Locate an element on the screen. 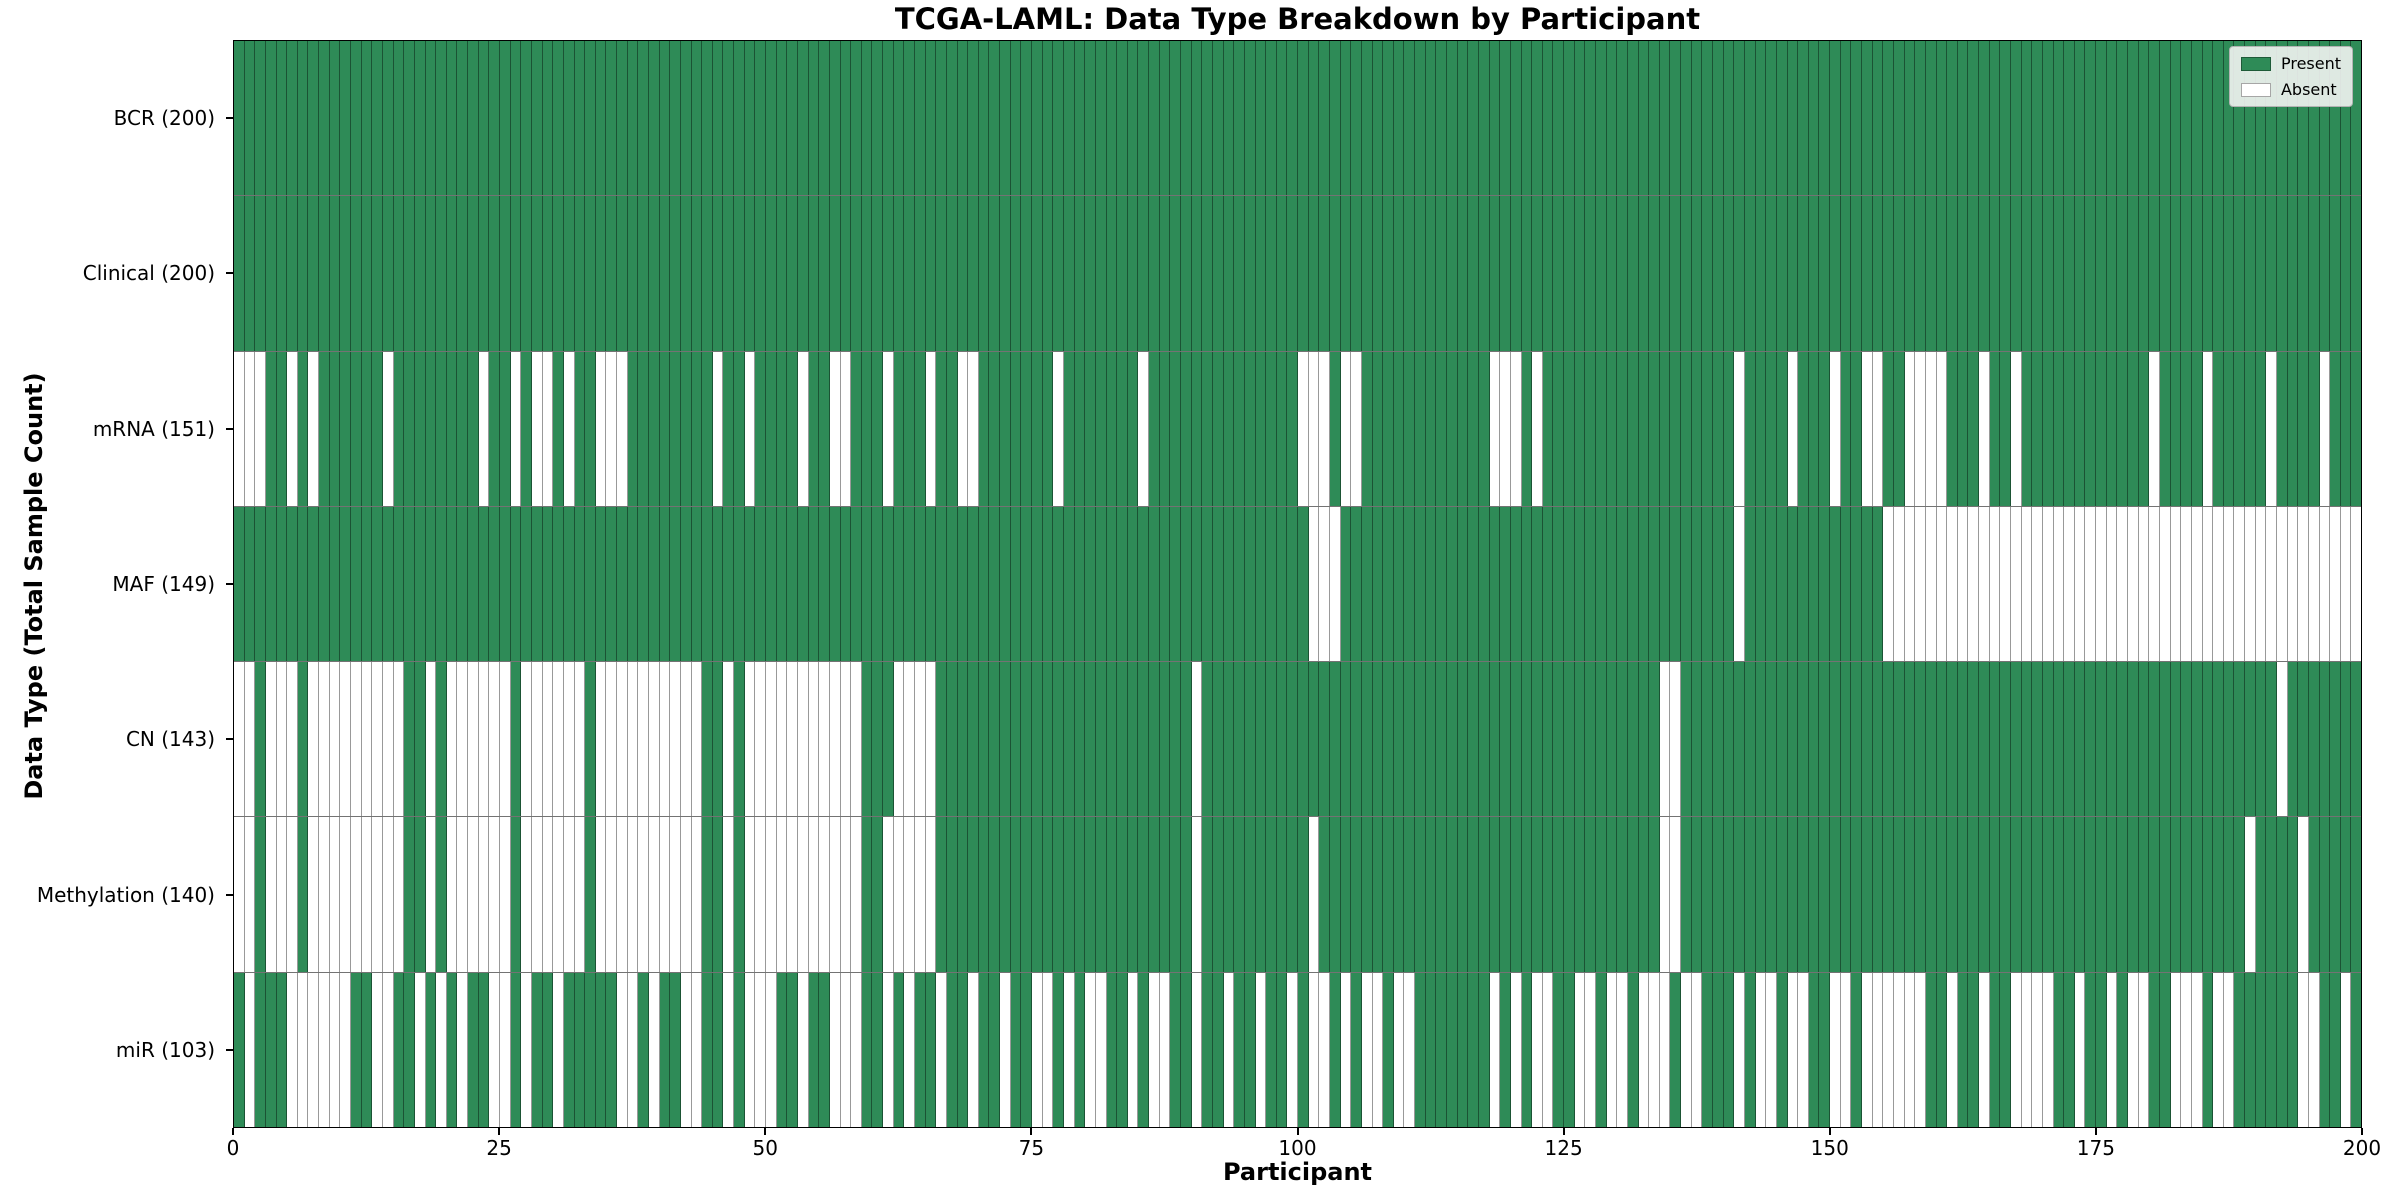  y-tick-label-CN: CN (143) is located at coordinates (170, 739).